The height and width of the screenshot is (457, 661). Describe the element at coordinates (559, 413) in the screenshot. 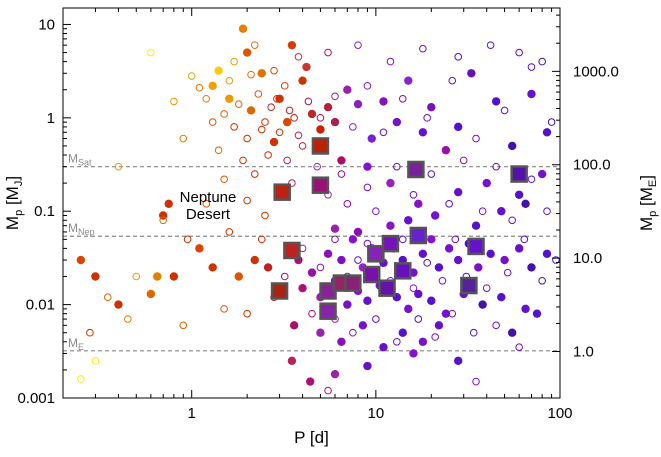

I see `x-tick-label: 100` at that location.